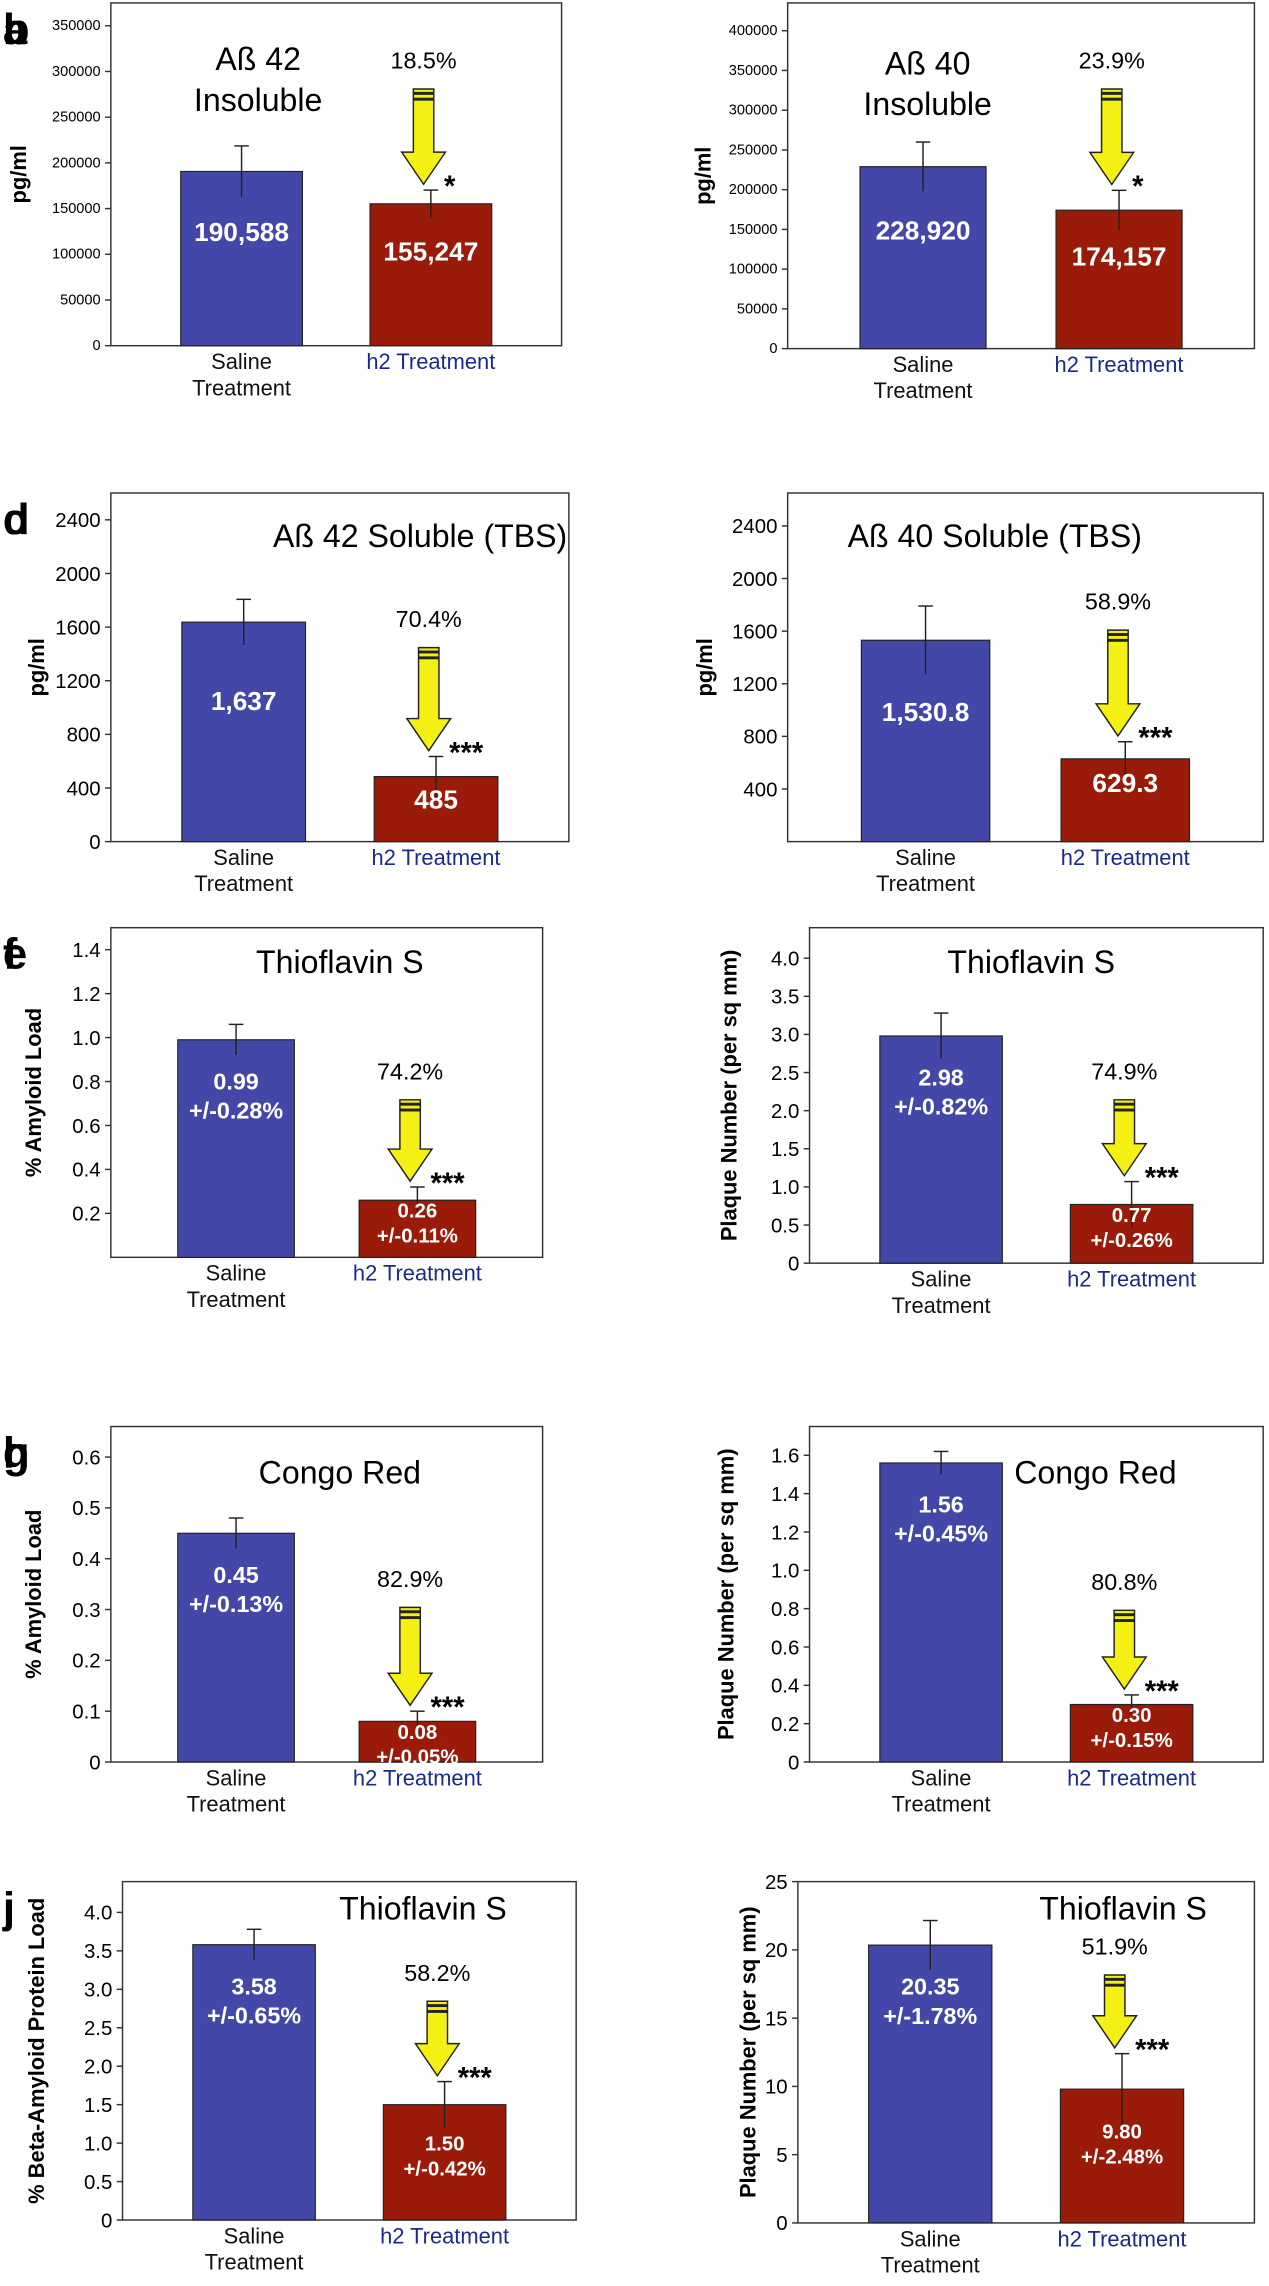 The image size is (1269, 2286). I want to click on panel-letter: a, so click(15, 29).